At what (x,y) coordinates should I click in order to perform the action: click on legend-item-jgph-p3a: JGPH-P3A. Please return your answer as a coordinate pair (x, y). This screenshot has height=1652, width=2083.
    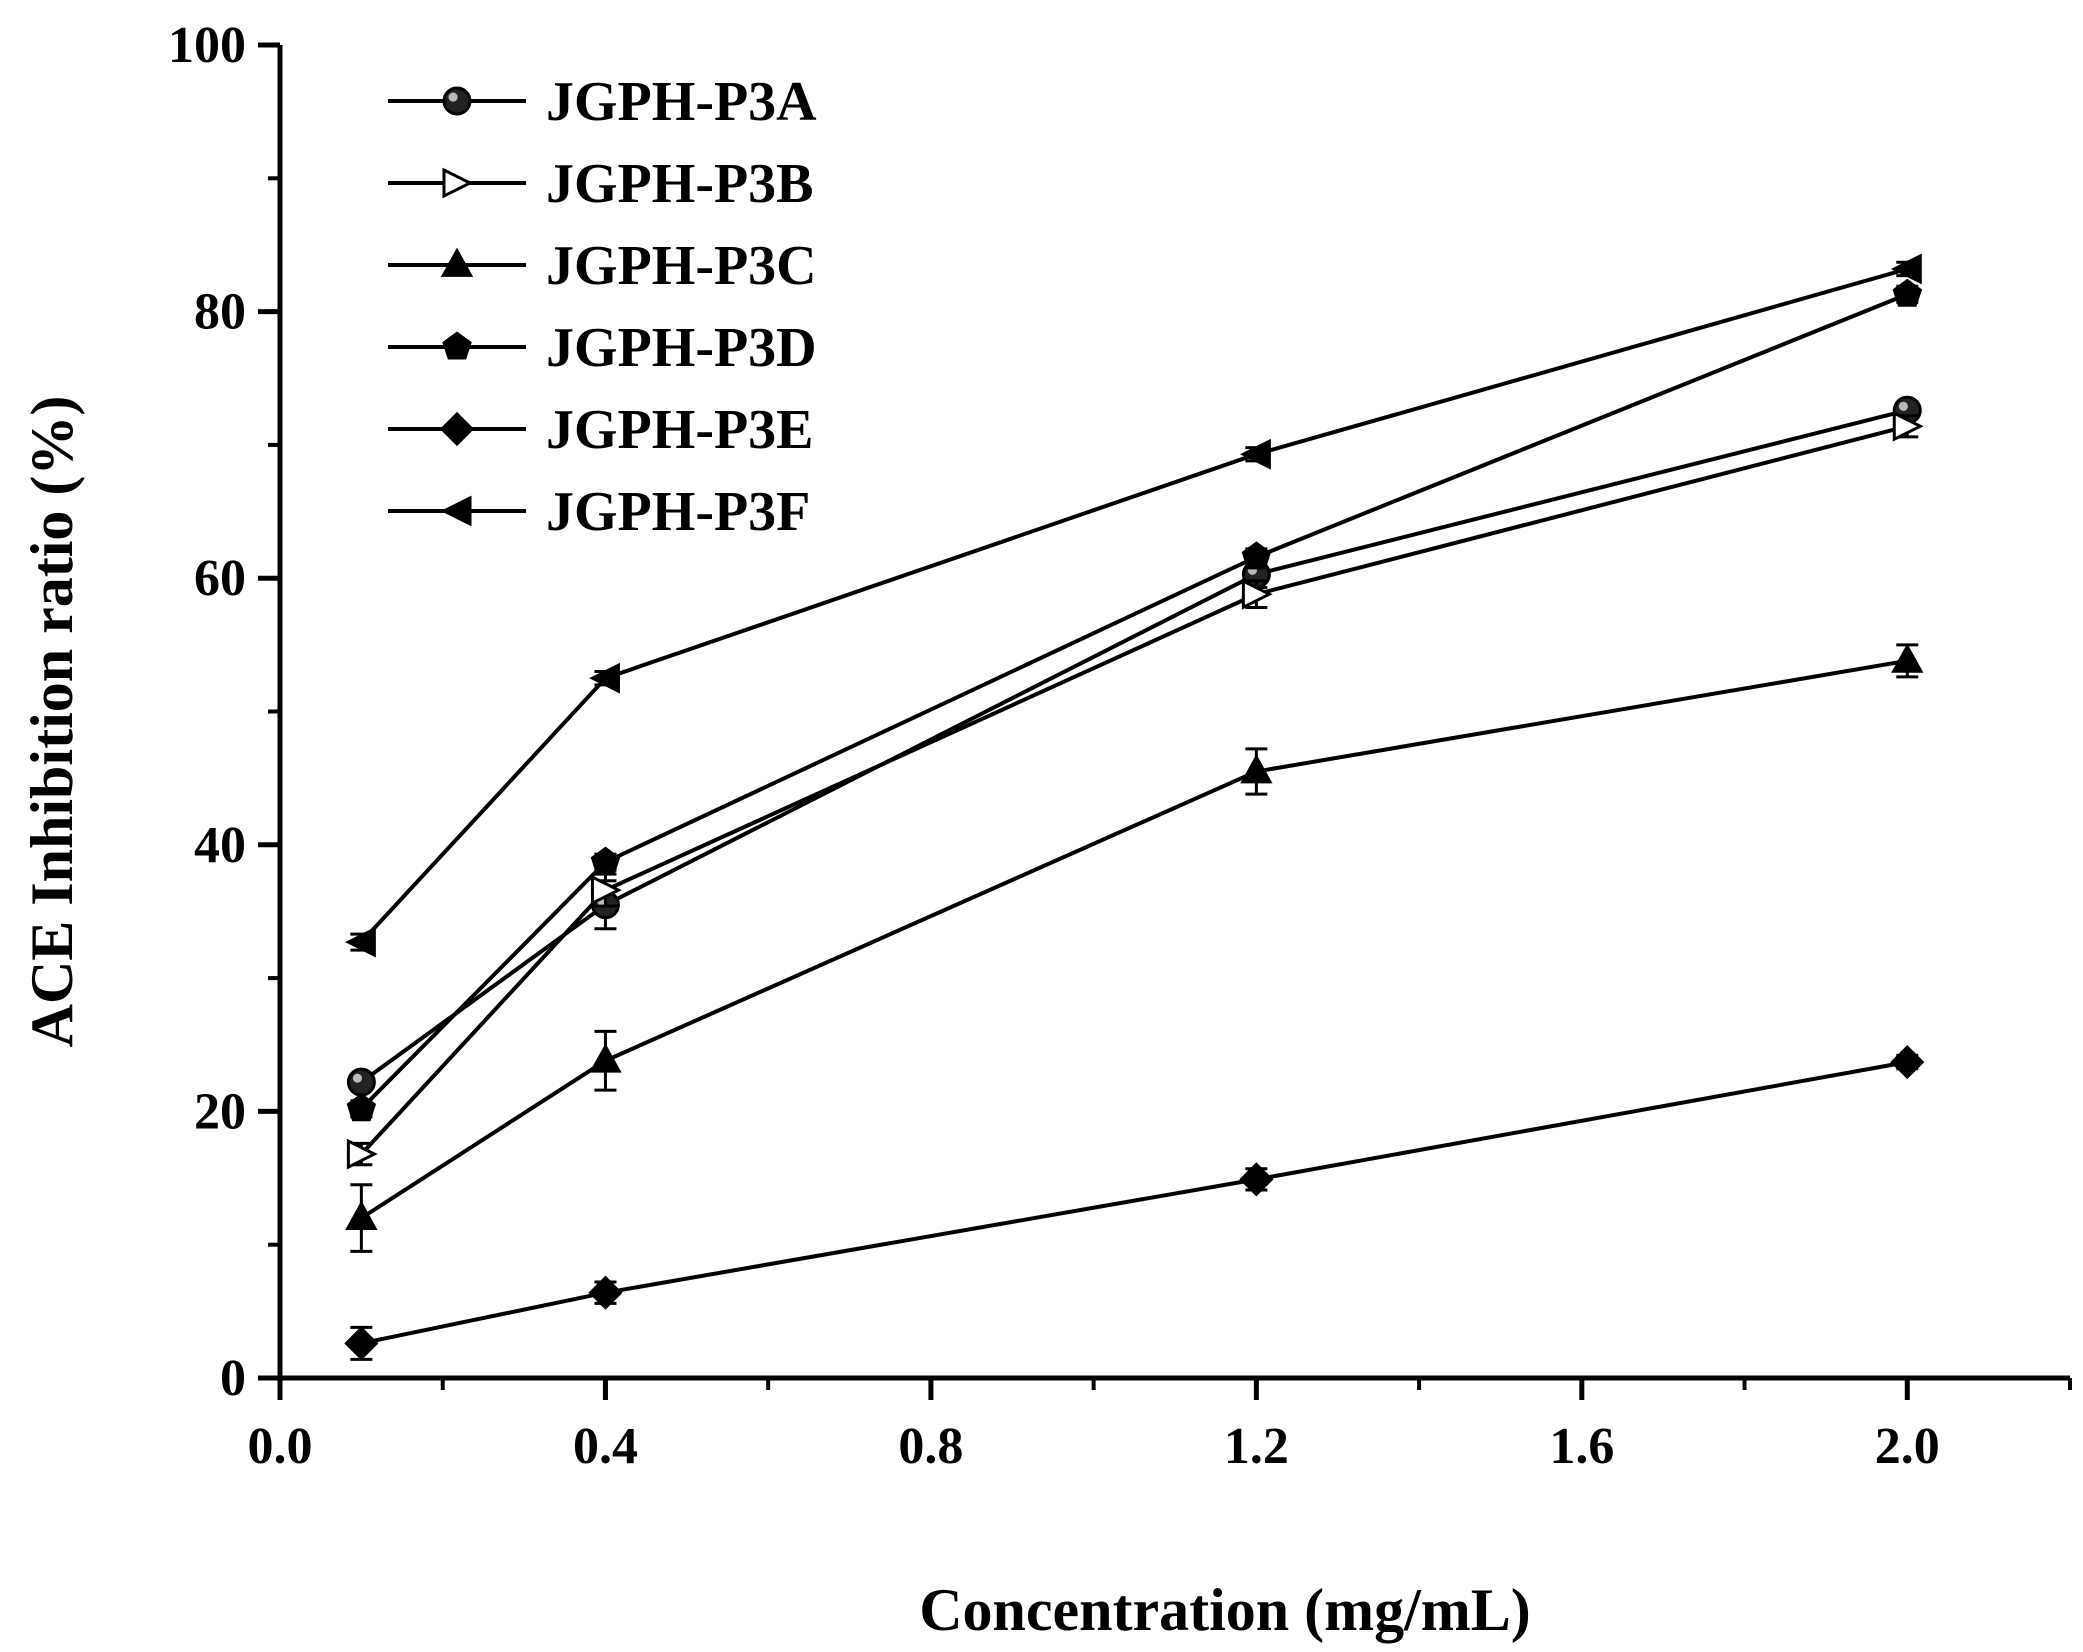
    Looking at the image, I should click on (602, 102).